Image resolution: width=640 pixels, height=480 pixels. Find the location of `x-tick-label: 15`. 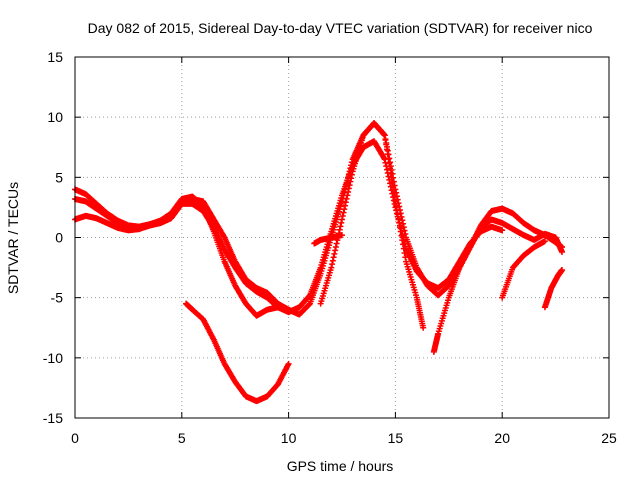

x-tick-label: 15 is located at coordinates (396, 438).